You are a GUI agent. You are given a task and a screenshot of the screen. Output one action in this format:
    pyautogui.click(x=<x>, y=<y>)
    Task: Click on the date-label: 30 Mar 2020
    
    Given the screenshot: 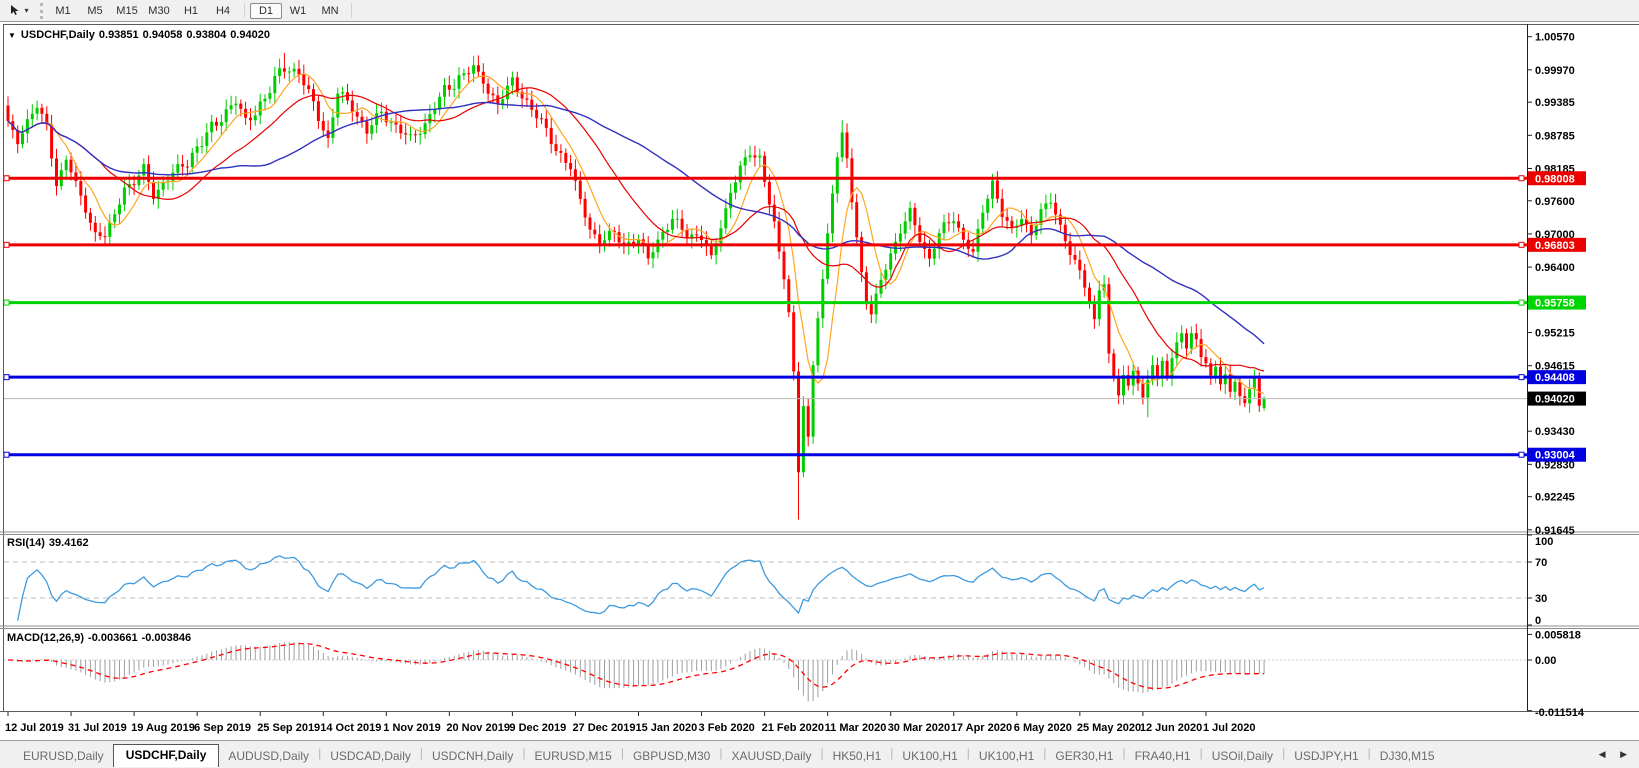 What is the action you would take?
    pyautogui.click(x=919, y=728)
    